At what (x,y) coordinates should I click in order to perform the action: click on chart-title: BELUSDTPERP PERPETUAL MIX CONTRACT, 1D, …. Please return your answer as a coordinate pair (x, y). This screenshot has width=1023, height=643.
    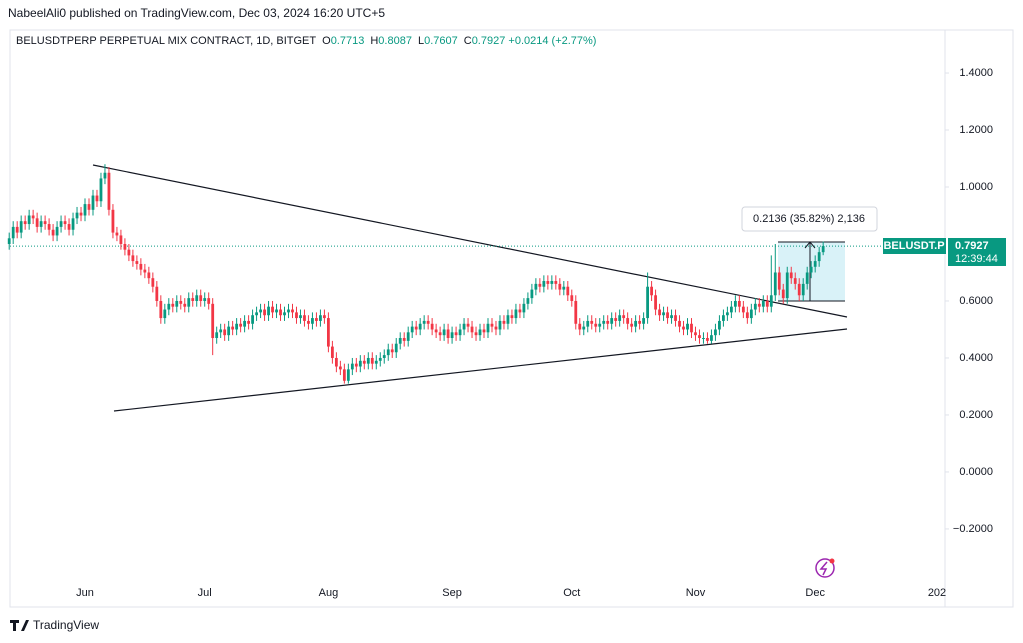
    Looking at the image, I should click on (166, 41).